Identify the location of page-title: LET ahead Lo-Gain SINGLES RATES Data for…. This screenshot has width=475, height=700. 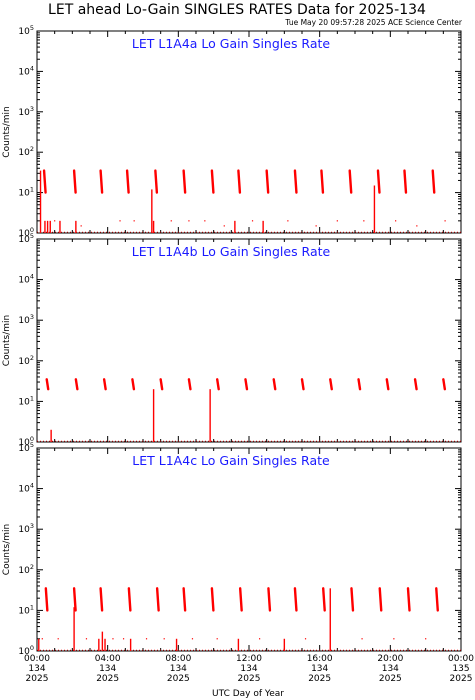
(237, 10).